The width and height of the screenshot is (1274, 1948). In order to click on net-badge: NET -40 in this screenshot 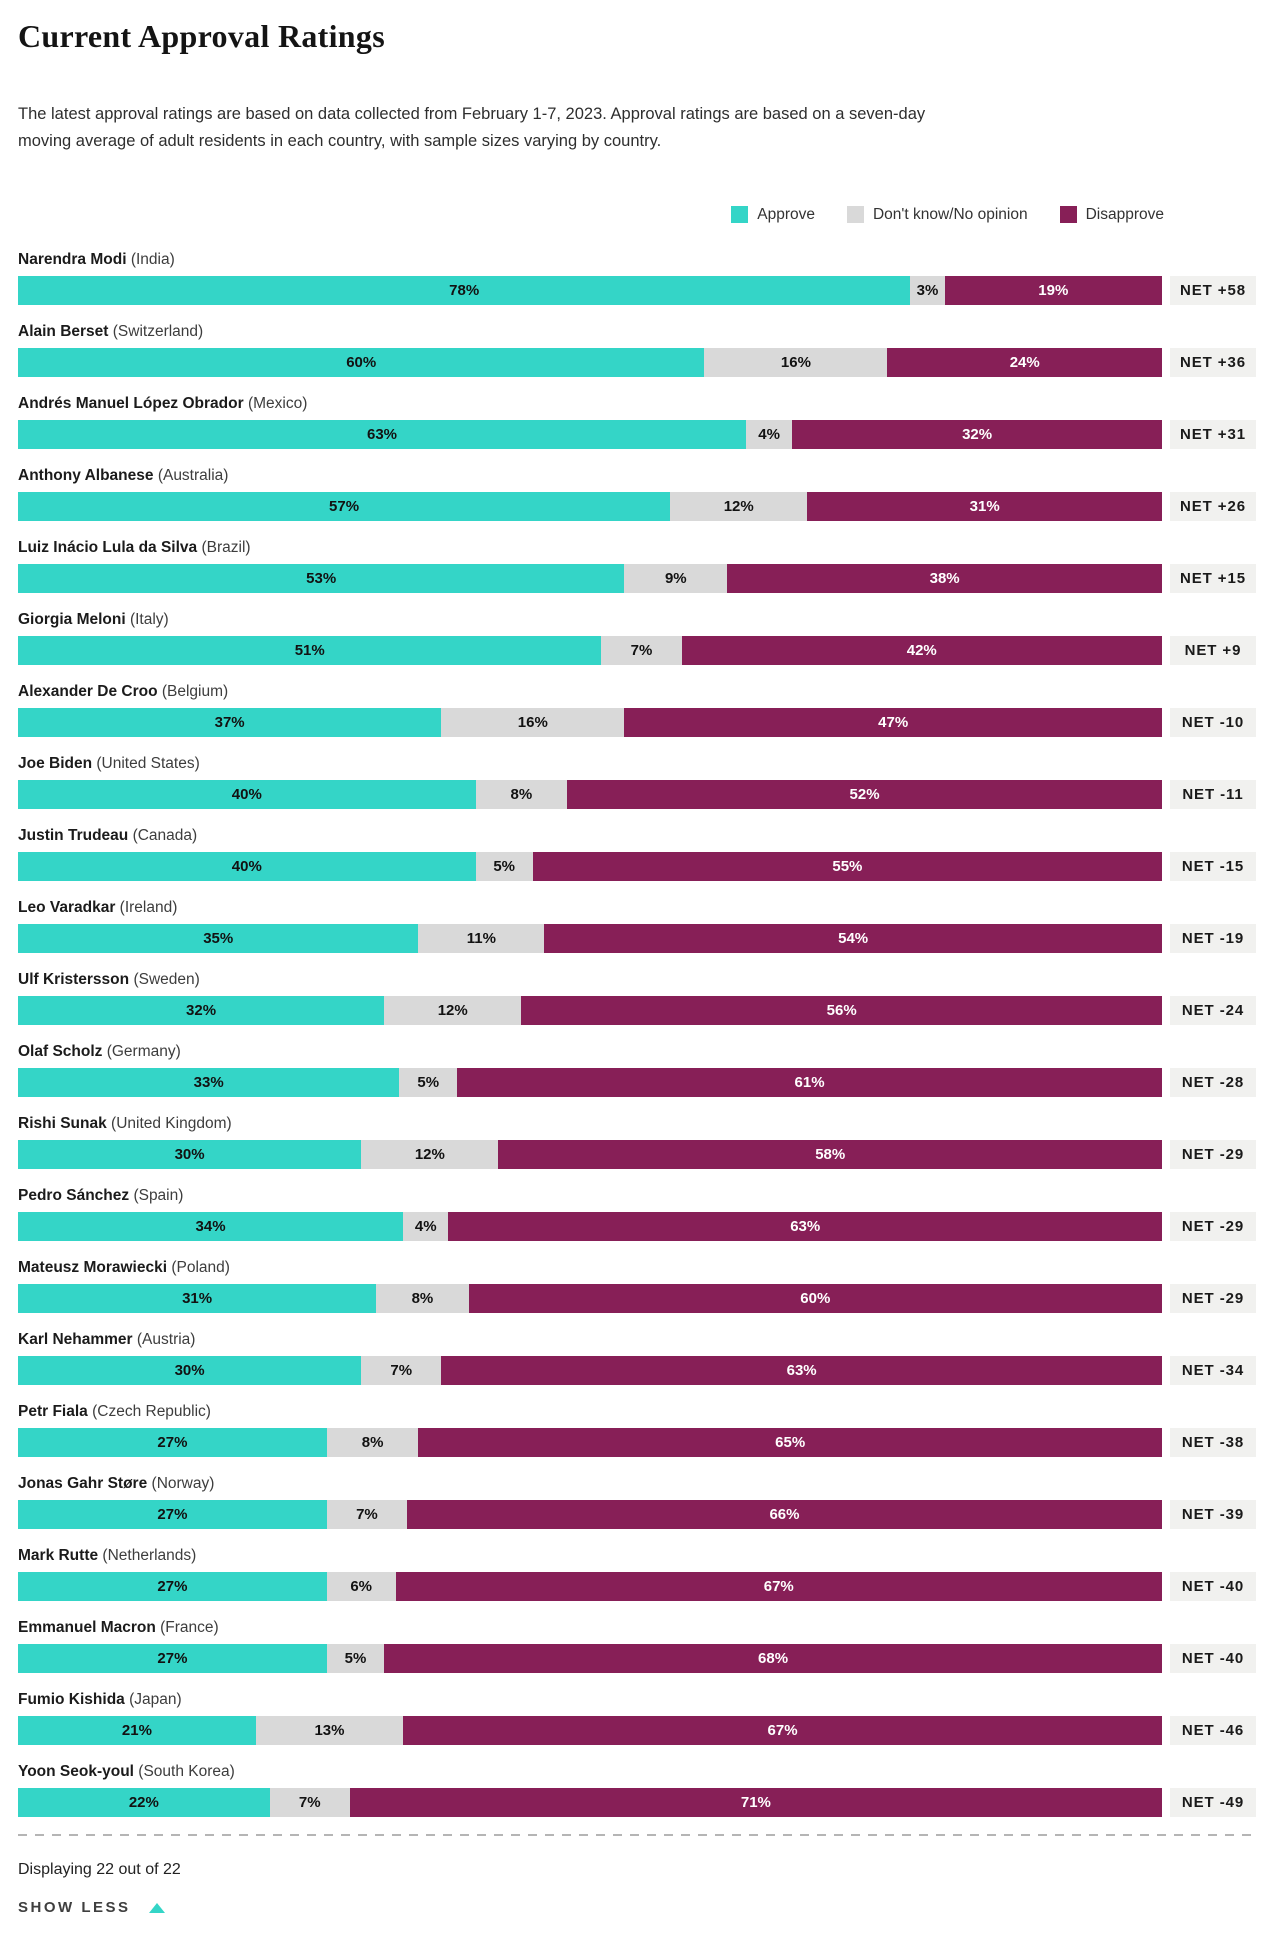, I will do `click(1213, 1586)`.